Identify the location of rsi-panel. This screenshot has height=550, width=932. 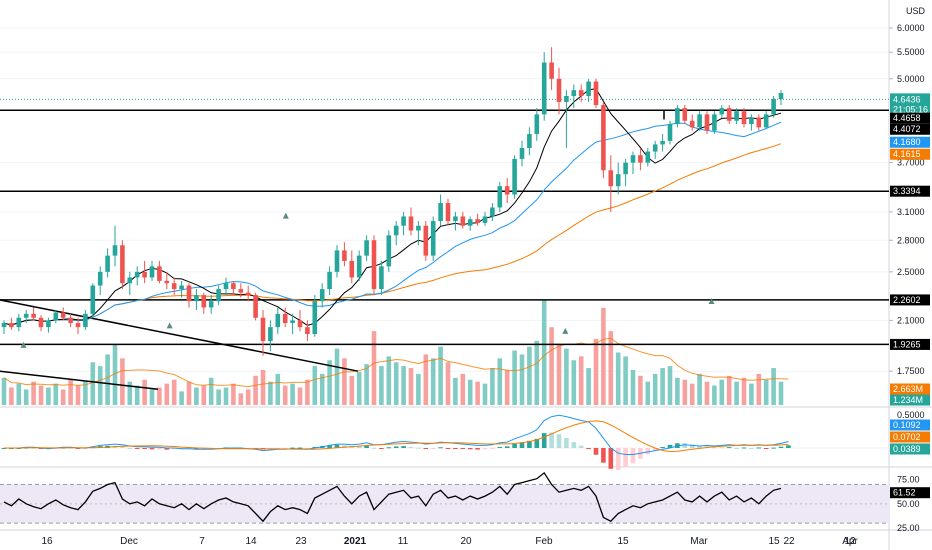
(444, 497).